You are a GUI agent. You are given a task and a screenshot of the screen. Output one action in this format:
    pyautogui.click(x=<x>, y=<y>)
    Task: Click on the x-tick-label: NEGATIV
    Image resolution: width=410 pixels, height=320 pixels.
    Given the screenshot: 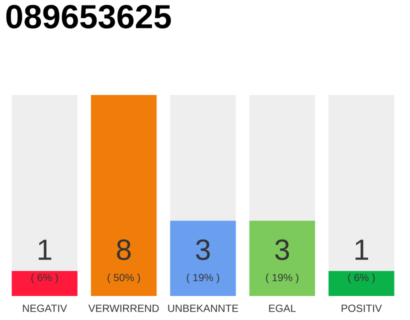 What is the action you would take?
    pyautogui.click(x=45, y=308)
    